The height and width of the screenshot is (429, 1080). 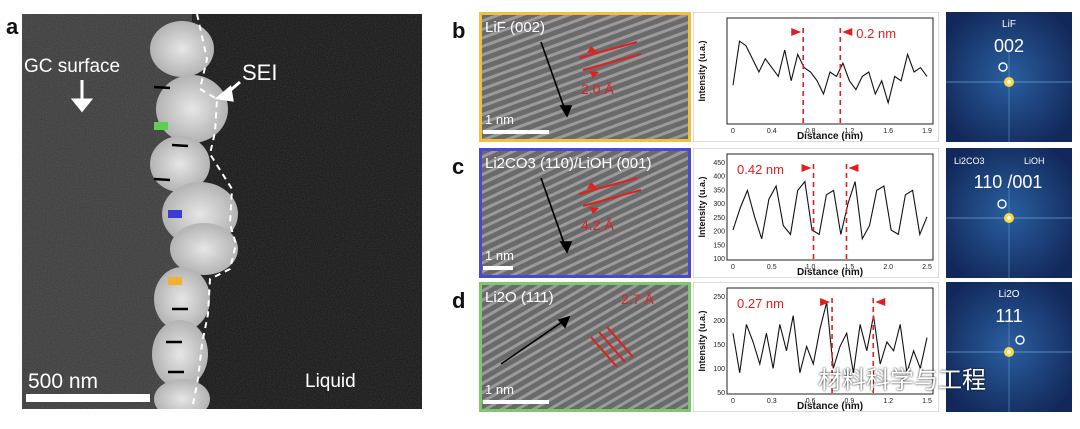 What do you see at coordinates (1009, 347) in the screenshot?
I see `fft-pattern-d: Li2O 111` at bounding box center [1009, 347].